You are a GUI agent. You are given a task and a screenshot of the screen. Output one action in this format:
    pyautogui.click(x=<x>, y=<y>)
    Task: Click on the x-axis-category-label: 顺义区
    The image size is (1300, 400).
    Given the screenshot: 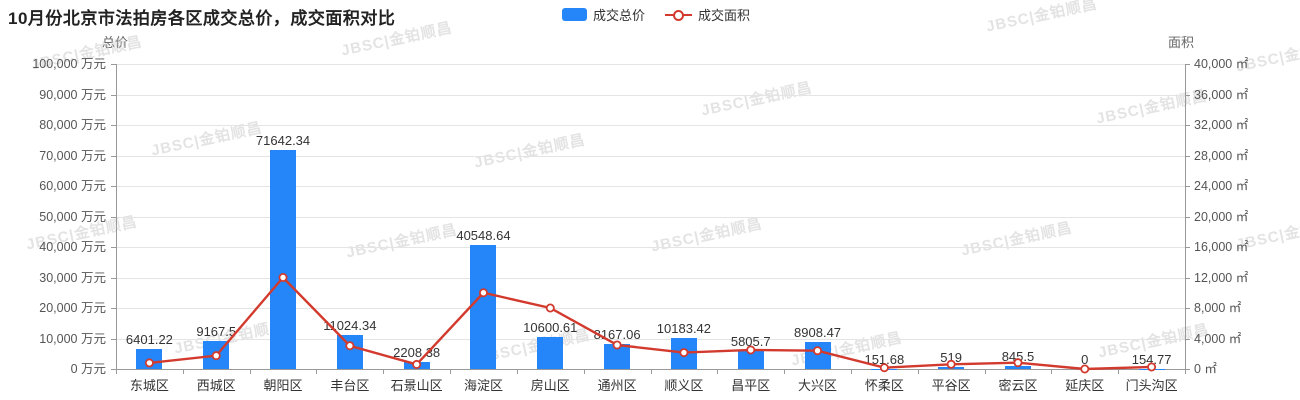 What is the action you would take?
    pyautogui.click(x=684, y=385)
    